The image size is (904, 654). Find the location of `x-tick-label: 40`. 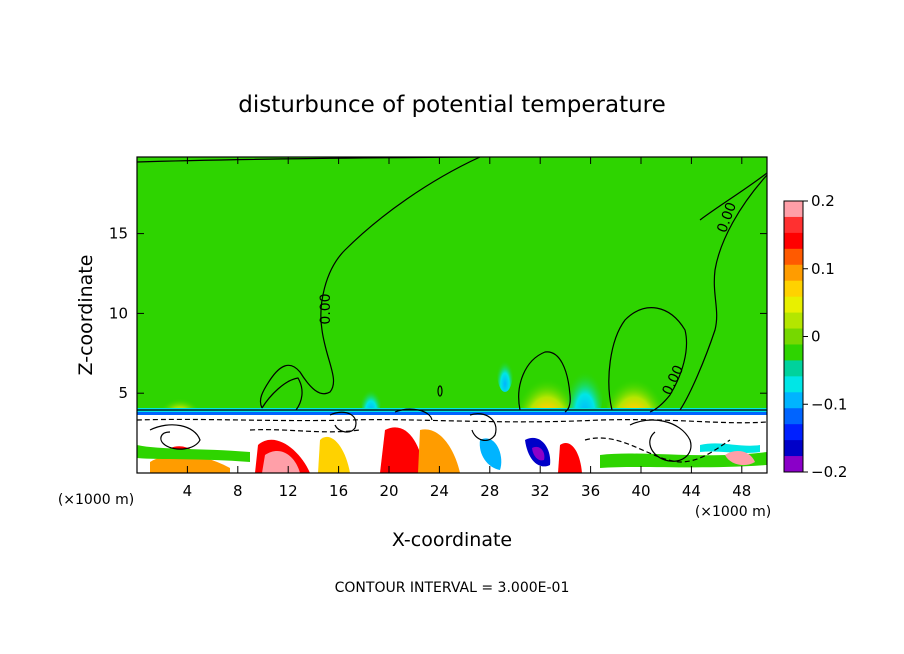

x-tick-label: 40 is located at coordinates (640, 491).